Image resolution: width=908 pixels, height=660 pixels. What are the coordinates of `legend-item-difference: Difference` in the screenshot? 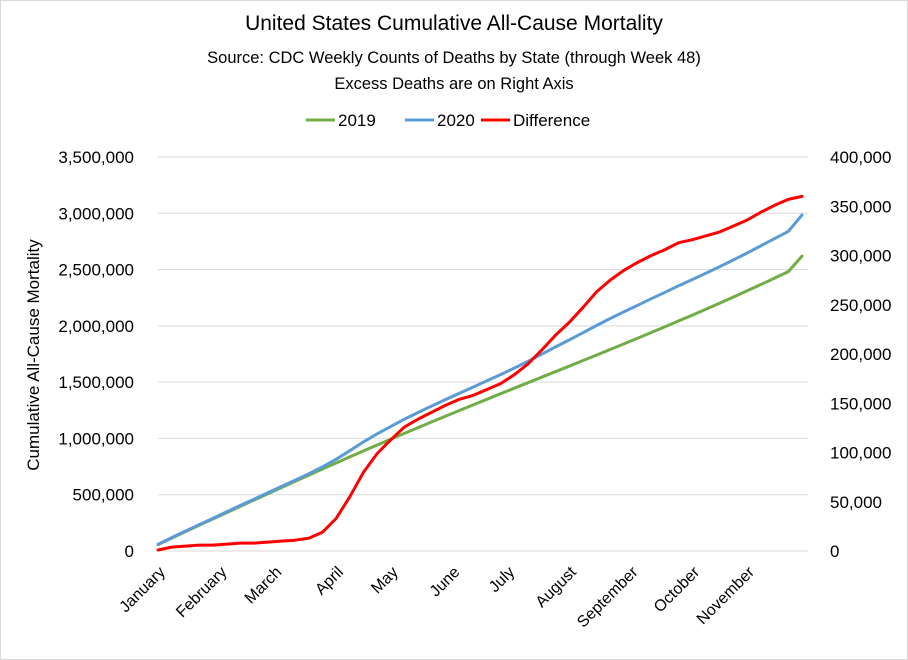 It's located at (535, 120).